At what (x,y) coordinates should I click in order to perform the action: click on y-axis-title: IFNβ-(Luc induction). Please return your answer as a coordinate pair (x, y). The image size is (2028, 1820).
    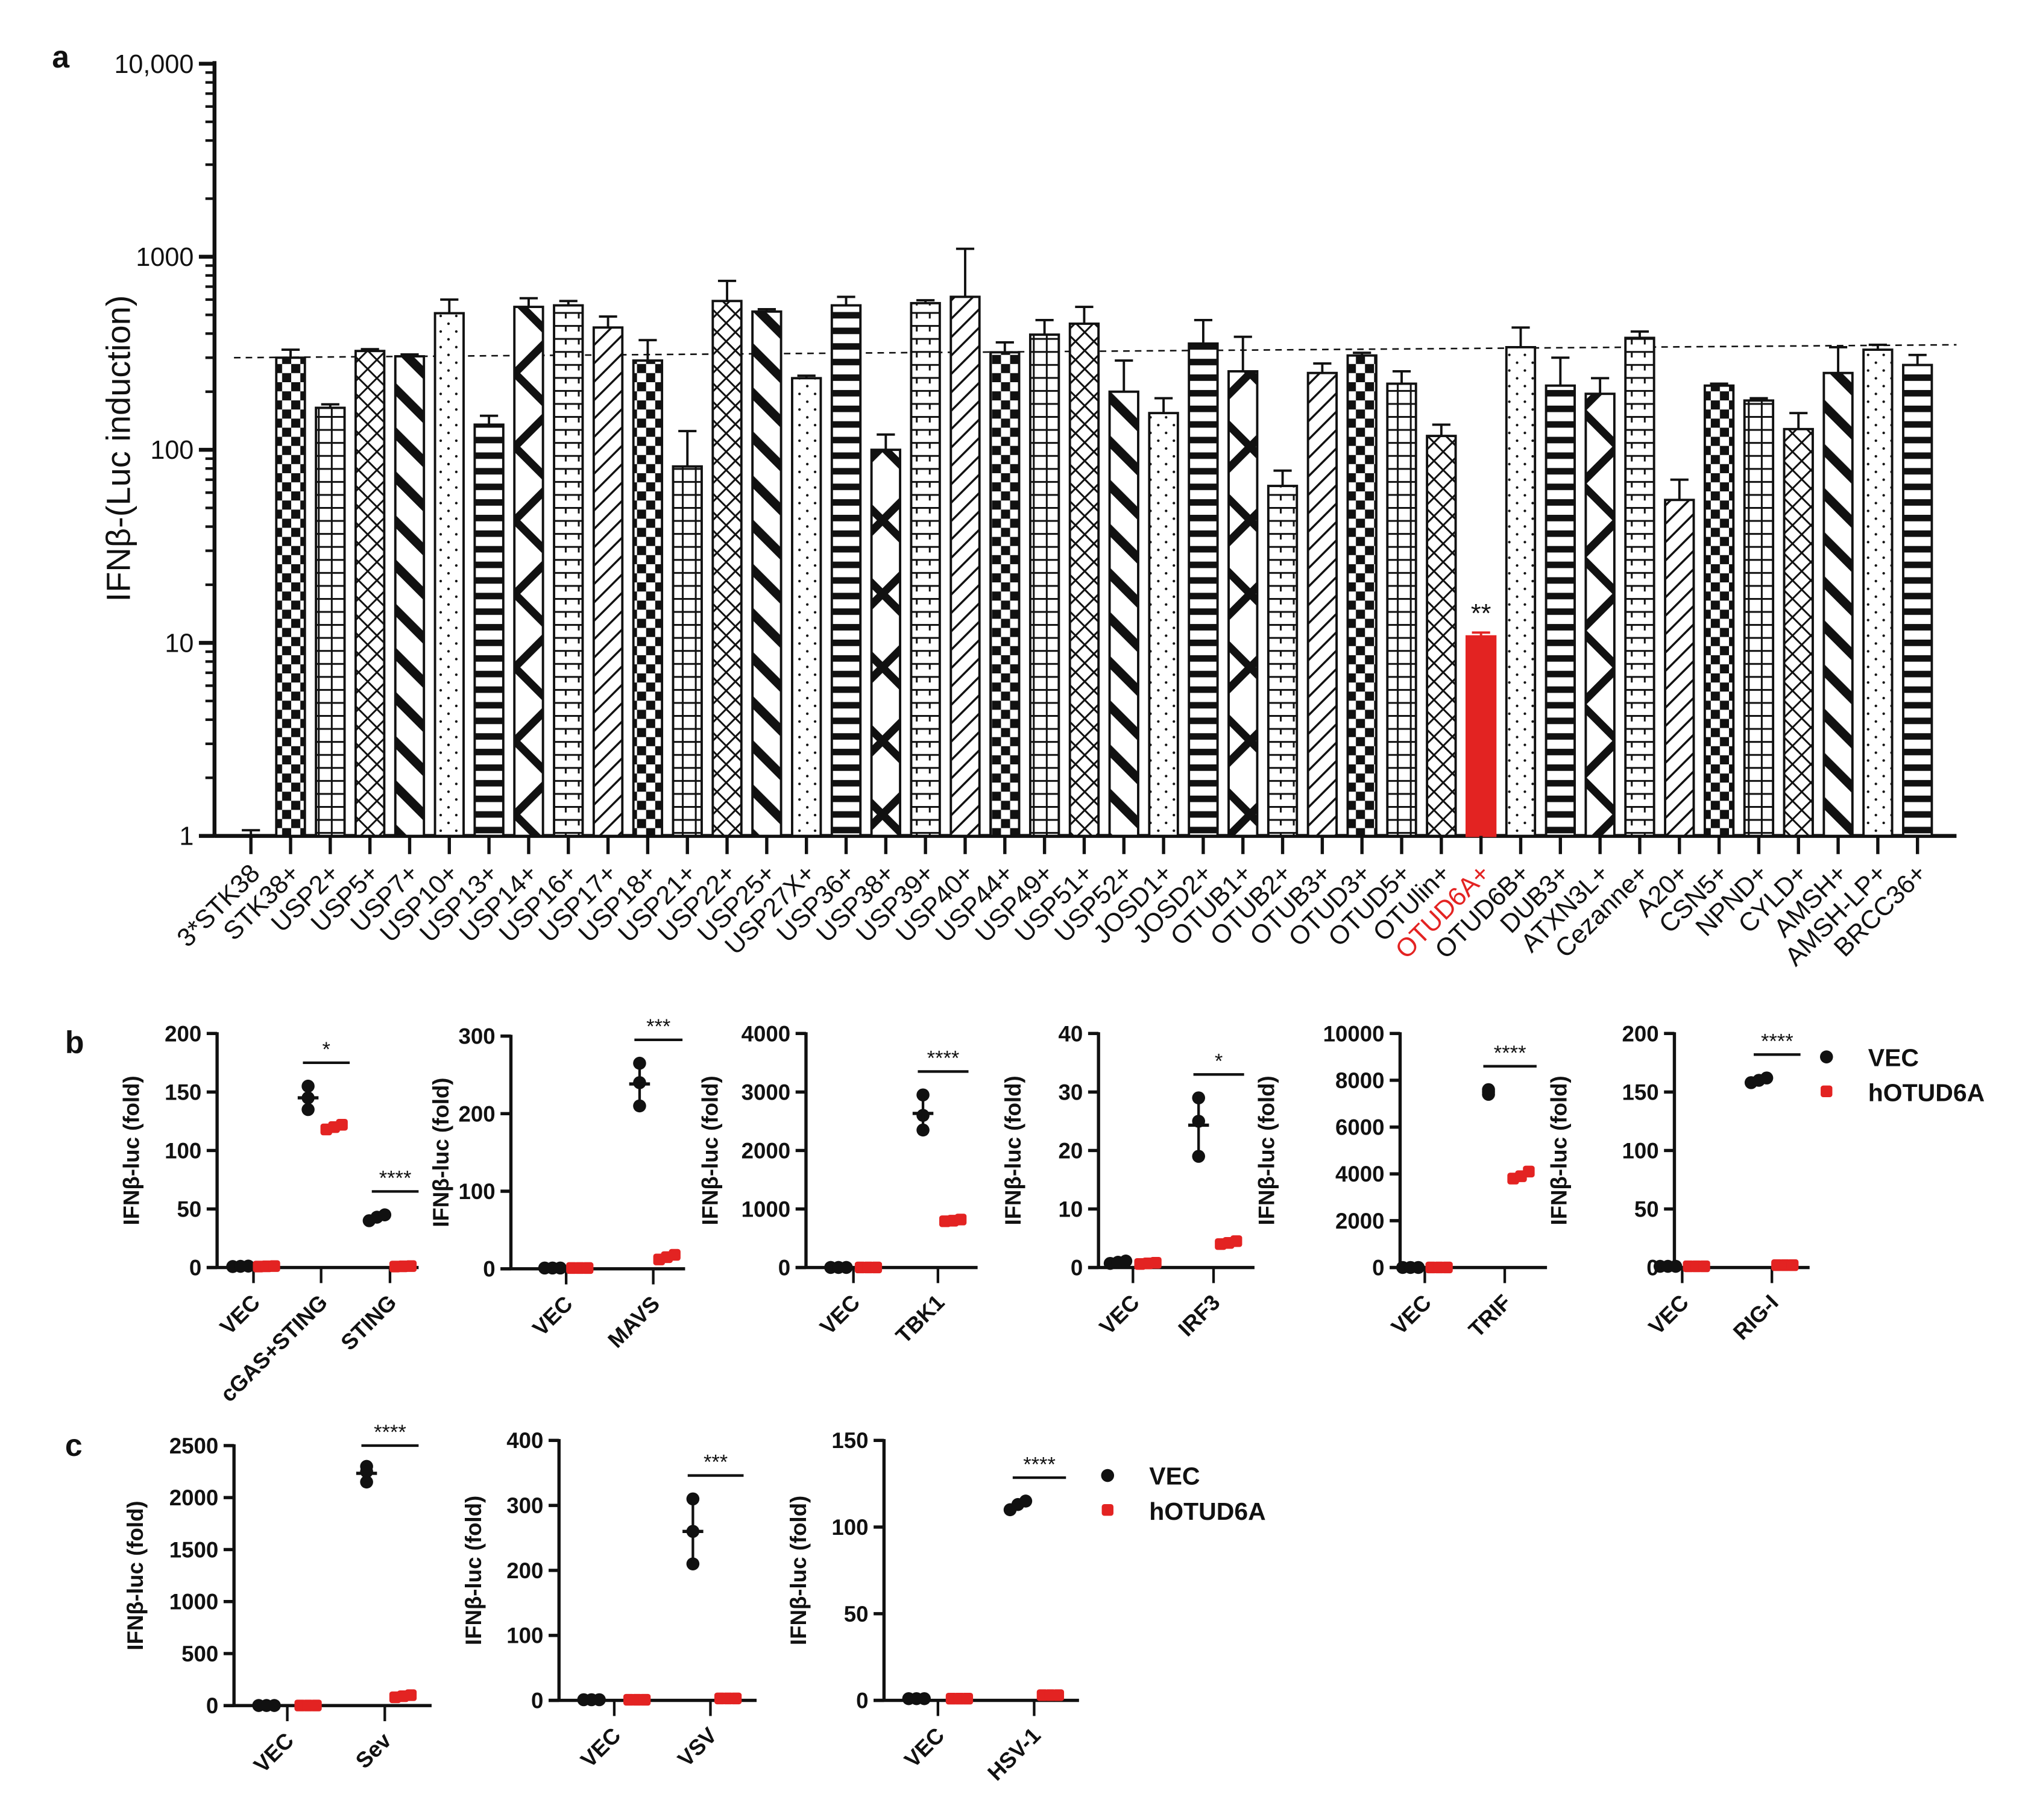
    Looking at the image, I should click on (118, 448).